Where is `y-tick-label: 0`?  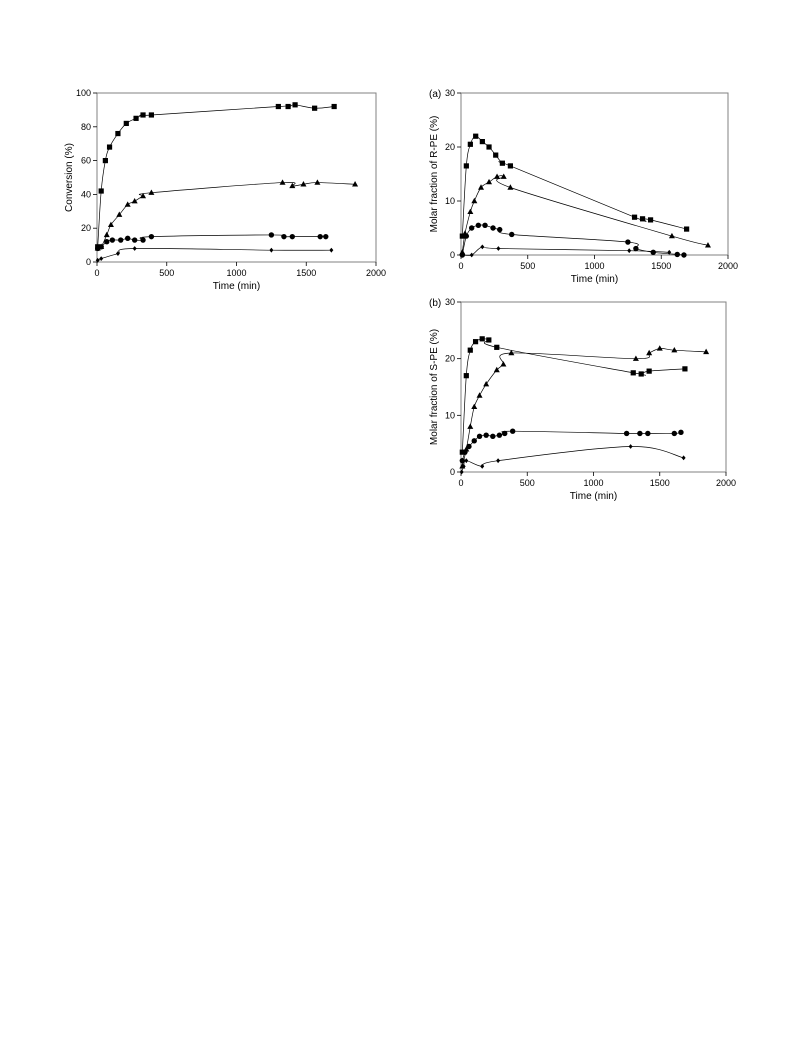
y-tick-label: 0 is located at coordinates (452, 255).